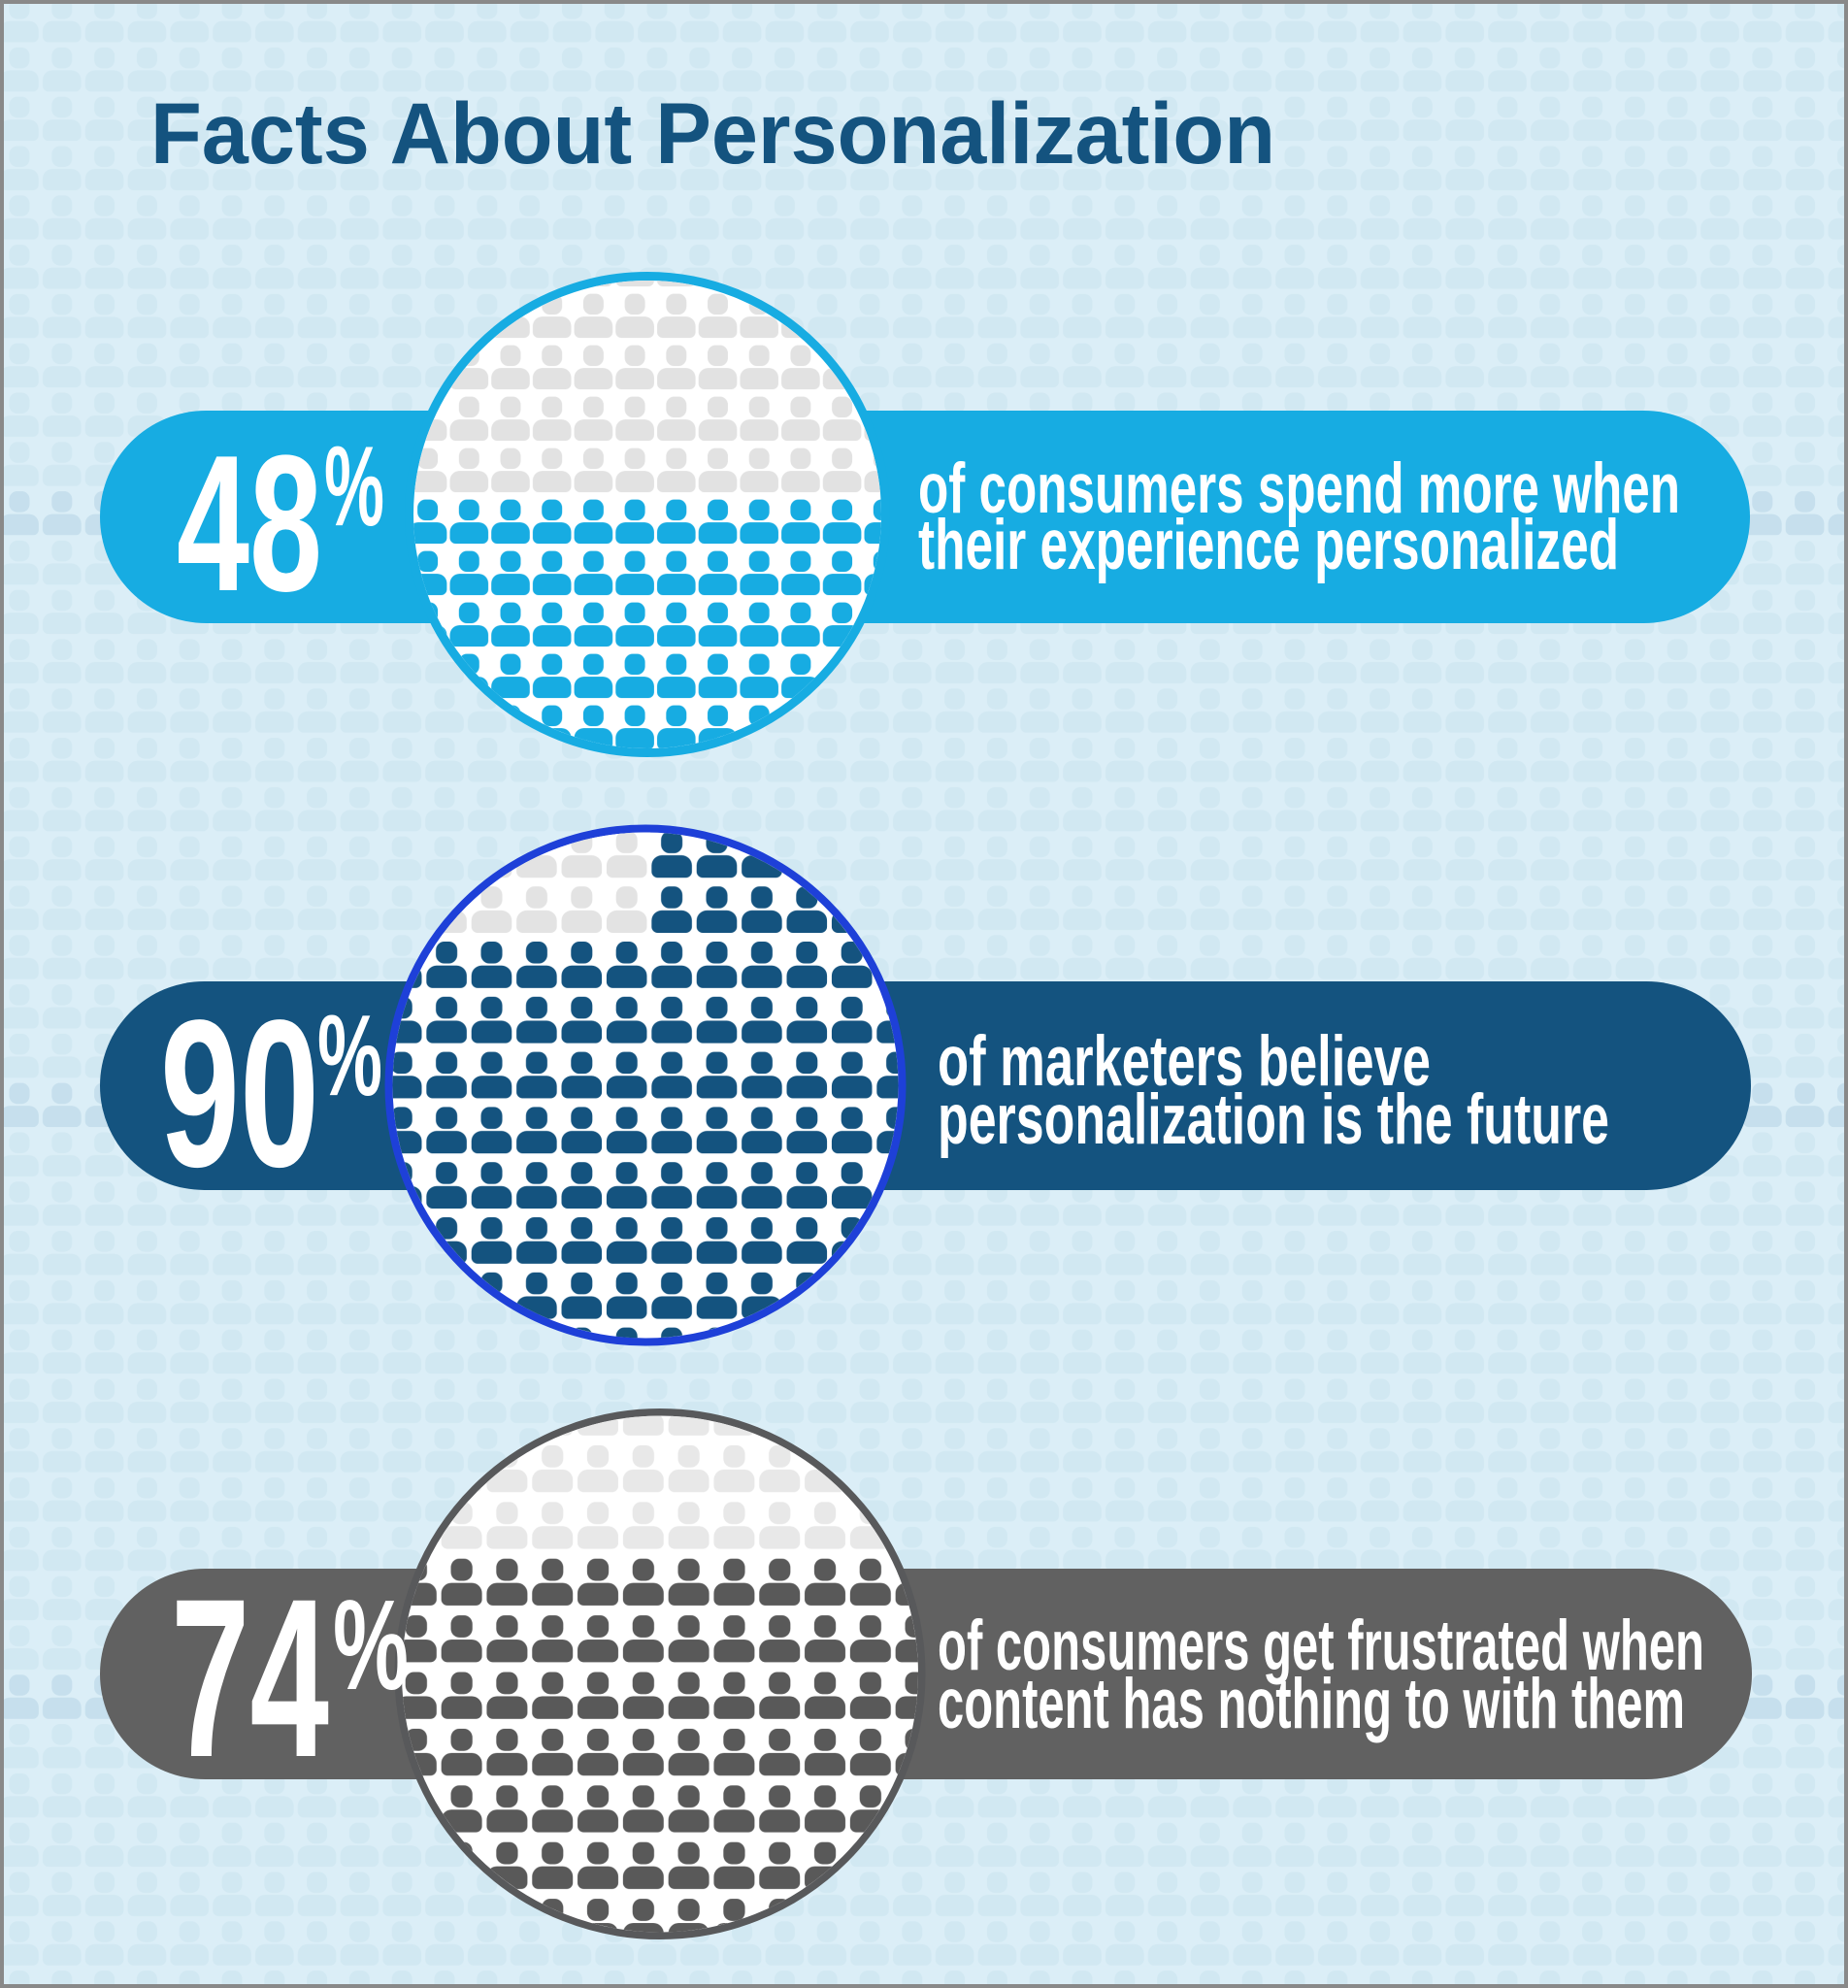 This screenshot has width=1848, height=1988. I want to click on svg-text: their experience personalized, so click(1268, 545).